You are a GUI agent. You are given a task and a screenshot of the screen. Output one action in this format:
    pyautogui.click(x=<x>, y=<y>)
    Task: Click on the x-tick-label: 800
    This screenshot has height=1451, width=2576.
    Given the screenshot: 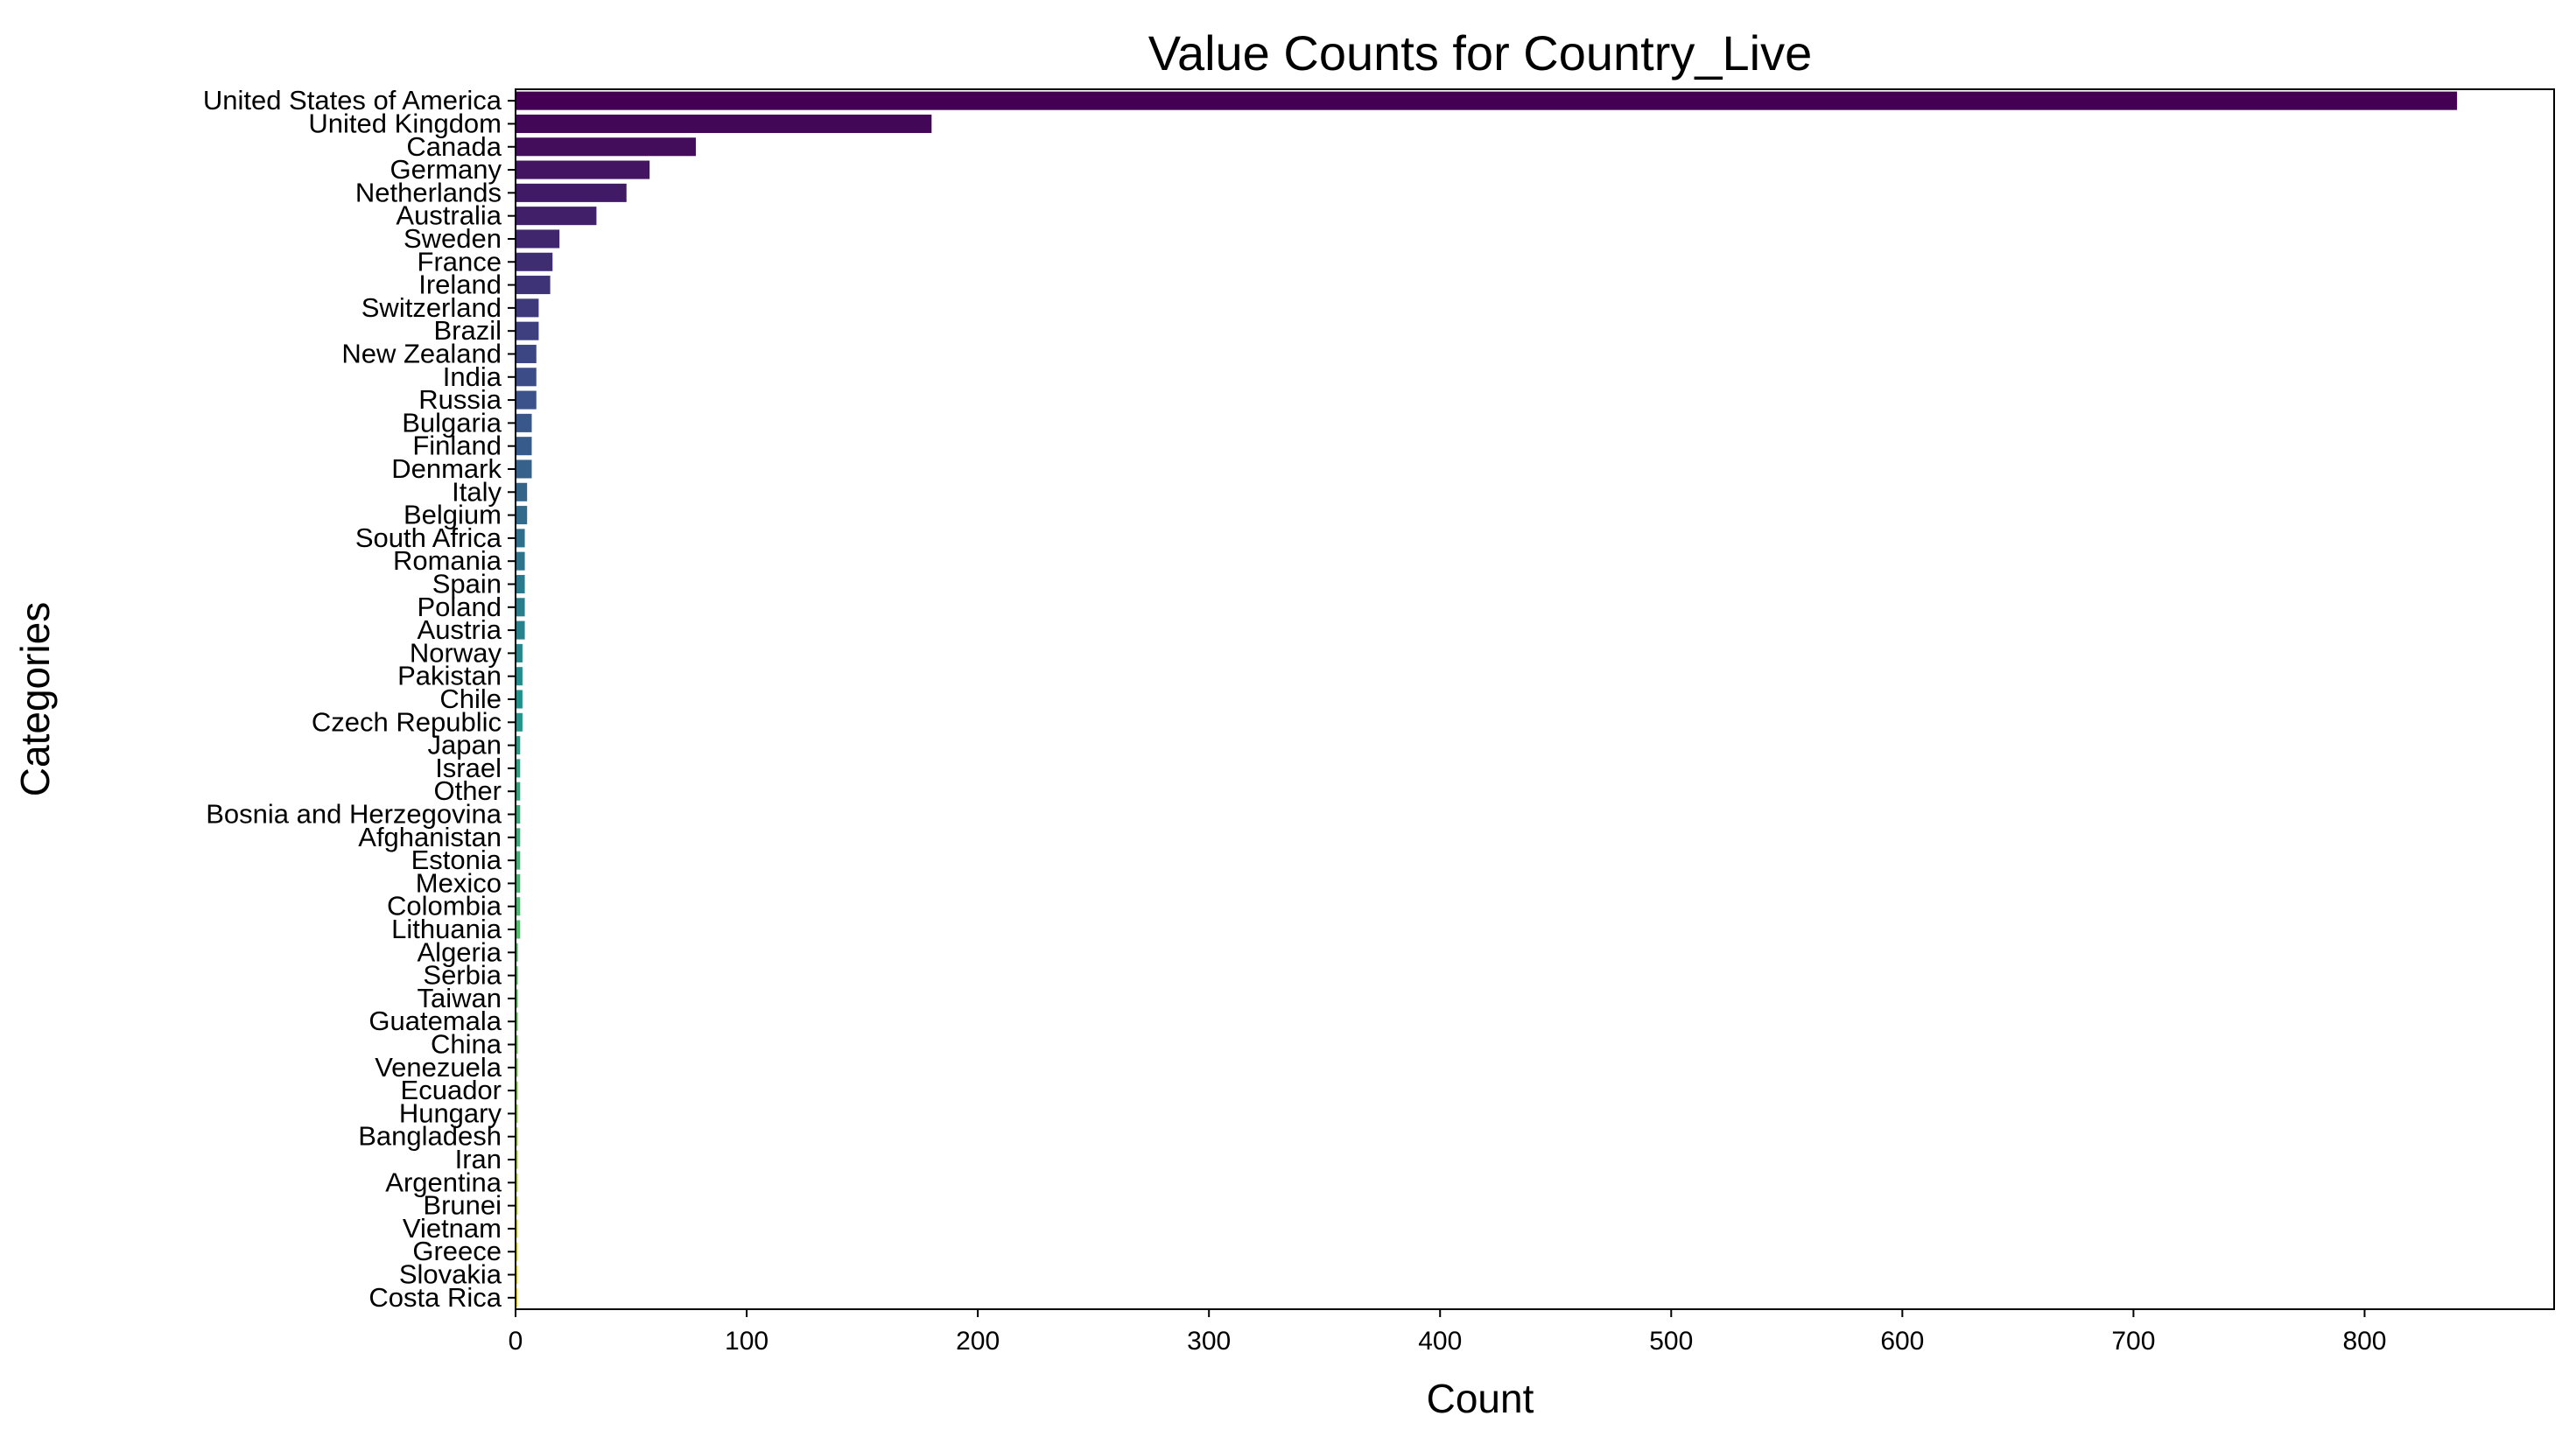 What is the action you would take?
    pyautogui.click(x=2364, y=1342)
    